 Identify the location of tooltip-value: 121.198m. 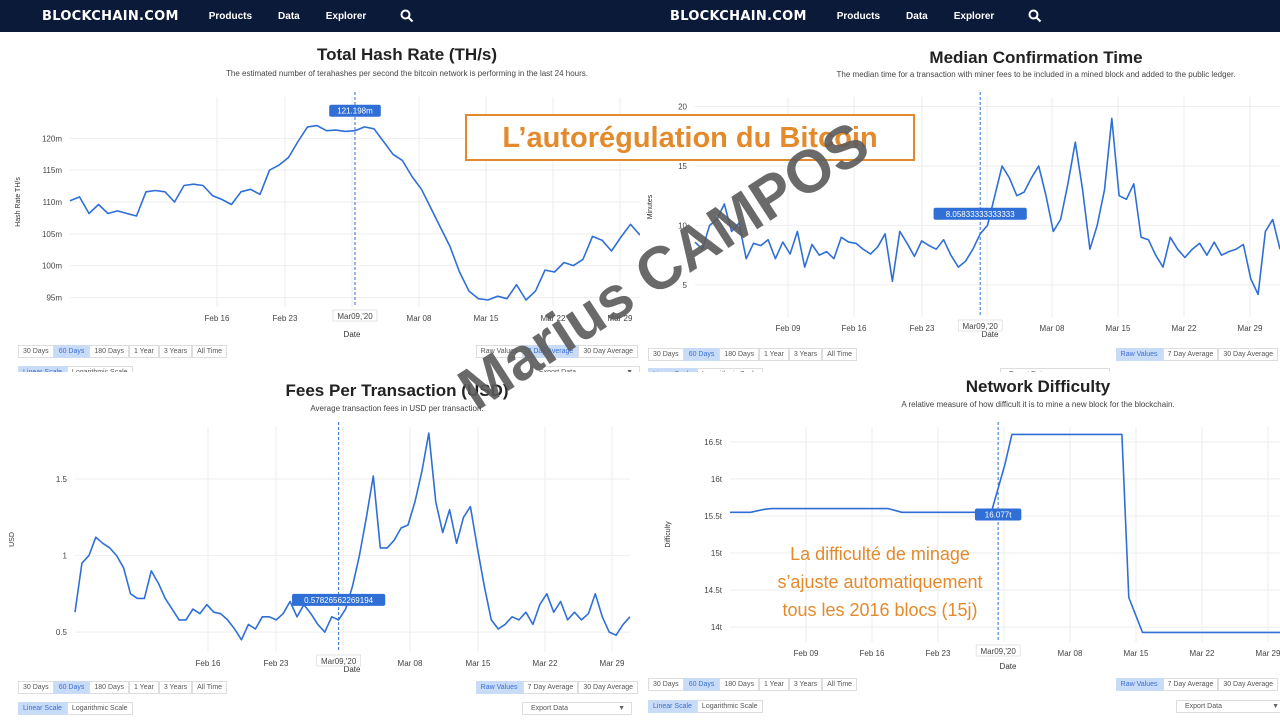
(355, 111).